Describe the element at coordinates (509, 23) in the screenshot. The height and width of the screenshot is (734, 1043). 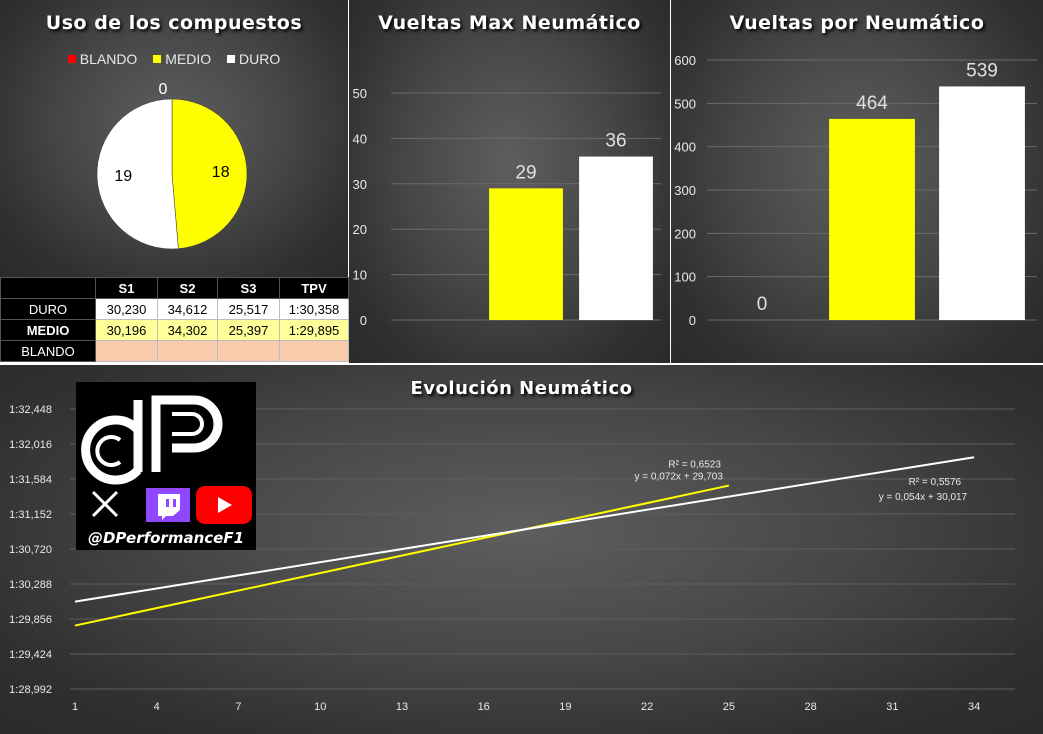
I see `bar-max-title: Vueltas Max Neumático` at that location.